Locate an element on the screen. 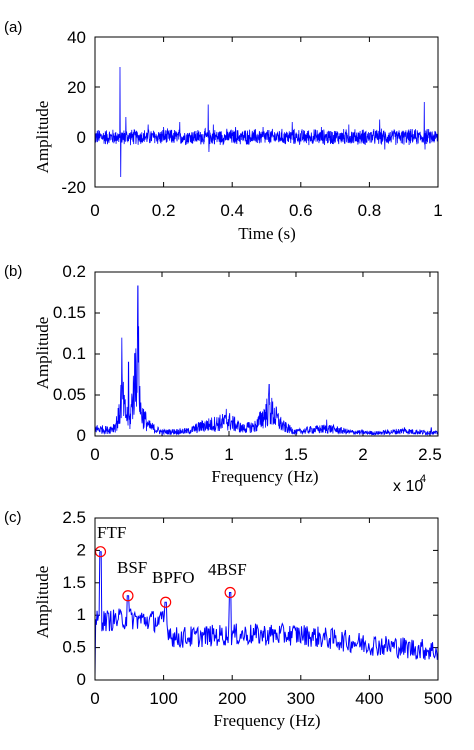  ytick-a-1: 0 is located at coordinates (81, 137).